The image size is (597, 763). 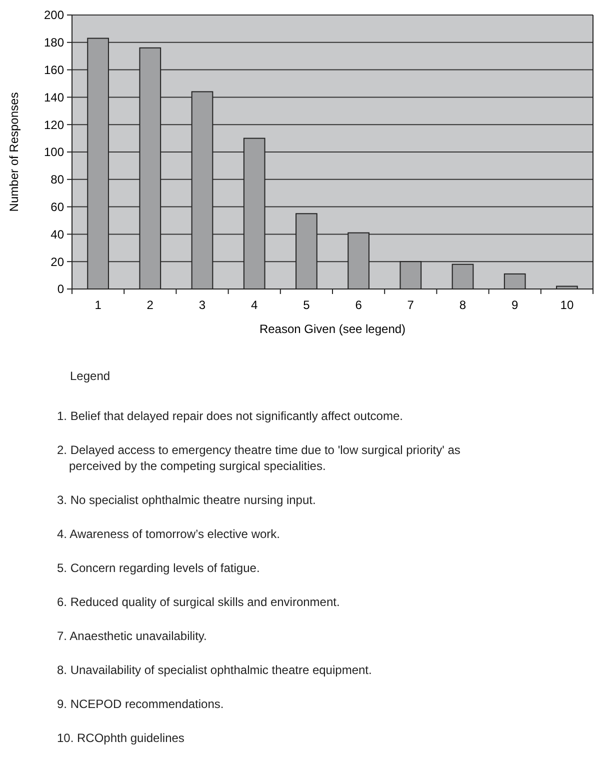 What do you see at coordinates (462, 305) in the screenshot?
I see `x-tick-label: 8` at bounding box center [462, 305].